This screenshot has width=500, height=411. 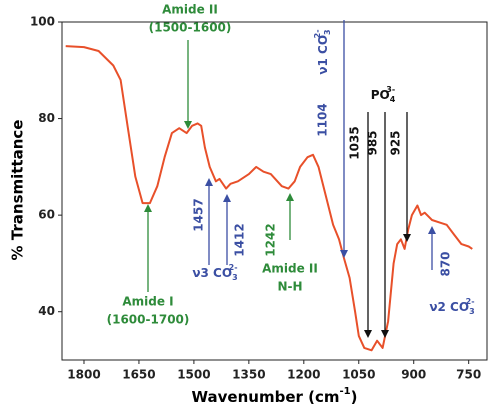 I want to click on x-tick-label: 1350, so click(x=248, y=375).